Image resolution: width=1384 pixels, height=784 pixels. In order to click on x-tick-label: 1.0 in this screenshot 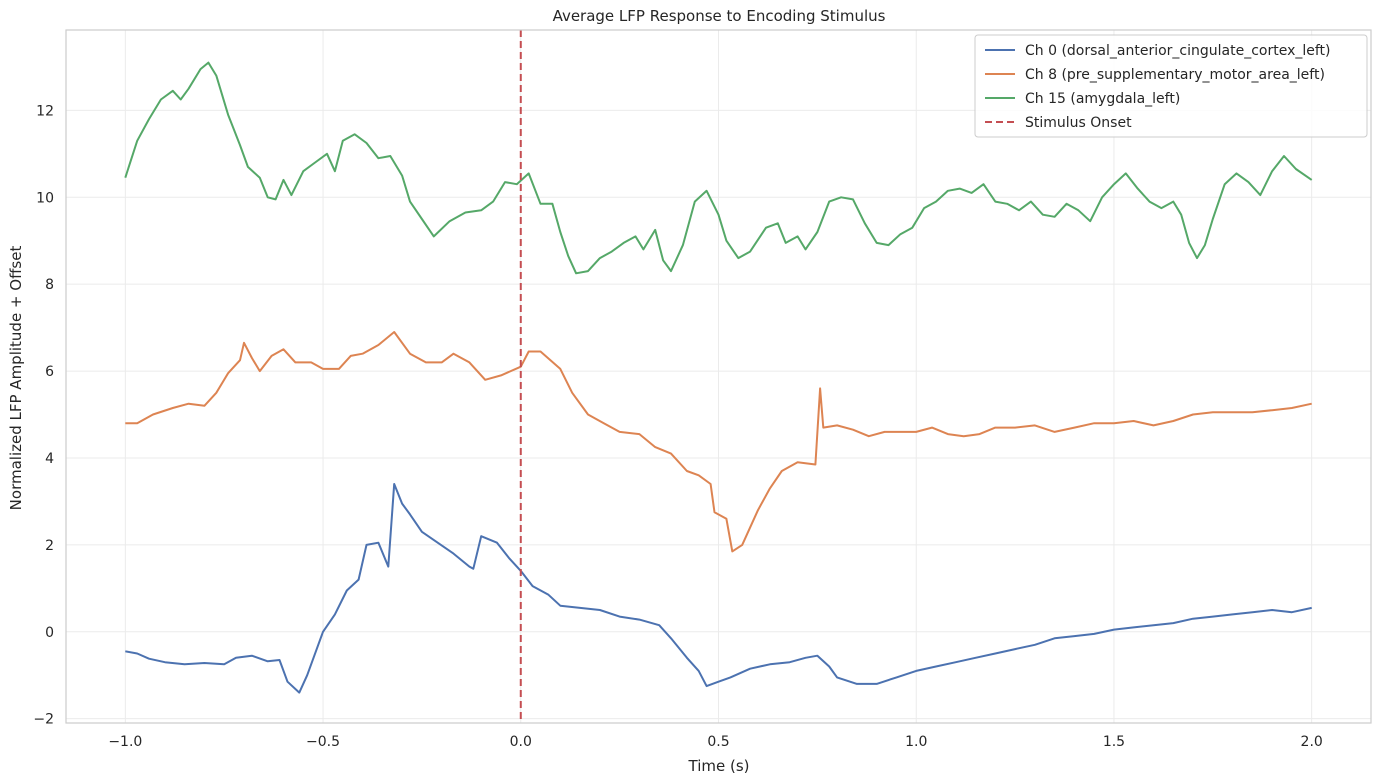, I will do `click(916, 742)`.